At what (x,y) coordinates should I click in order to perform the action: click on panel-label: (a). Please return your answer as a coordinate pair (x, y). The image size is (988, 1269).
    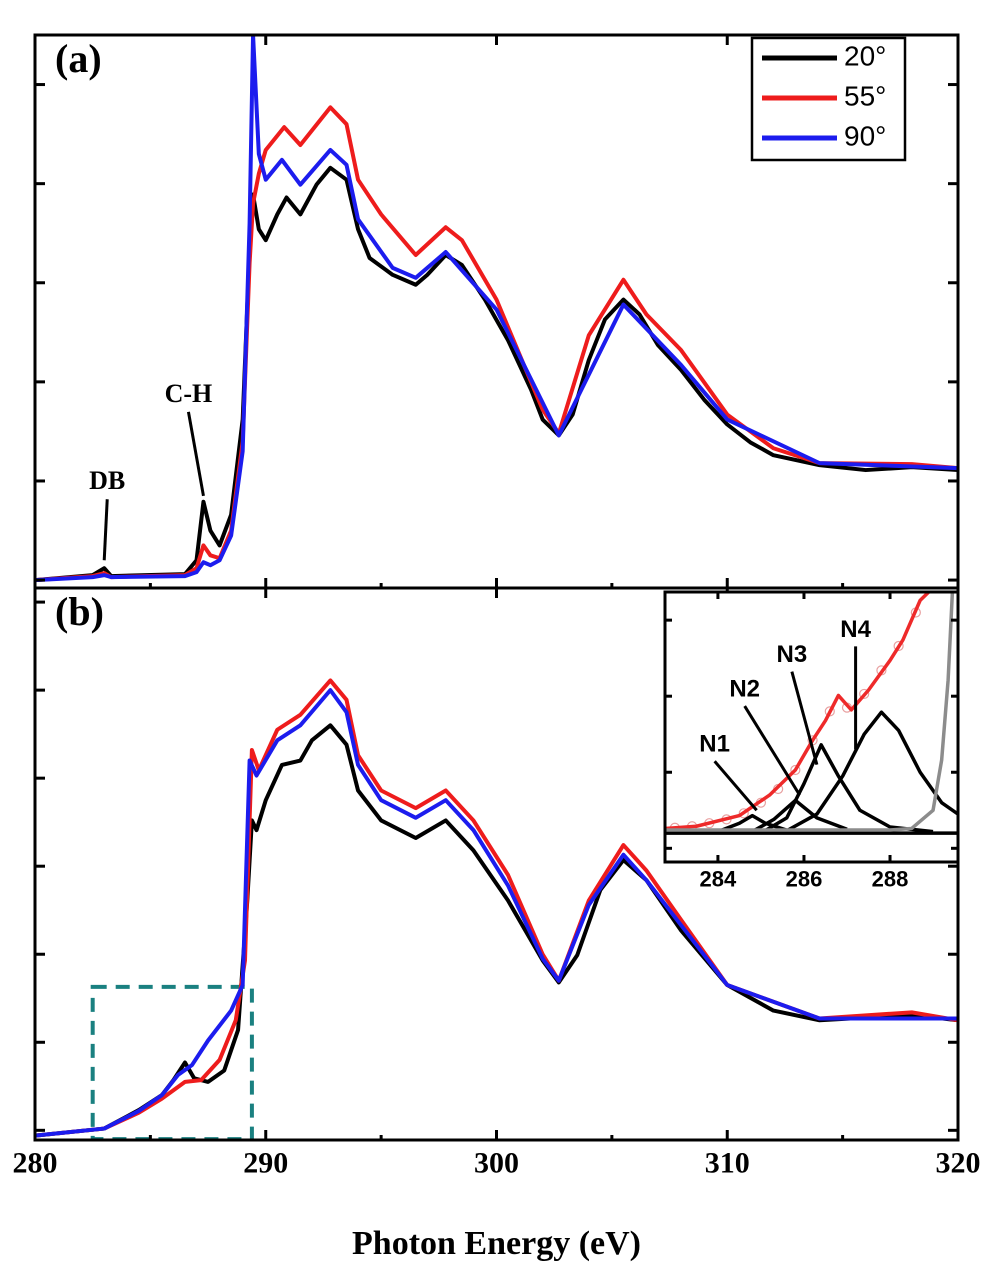
    Looking at the image, I should click on (78, 58).